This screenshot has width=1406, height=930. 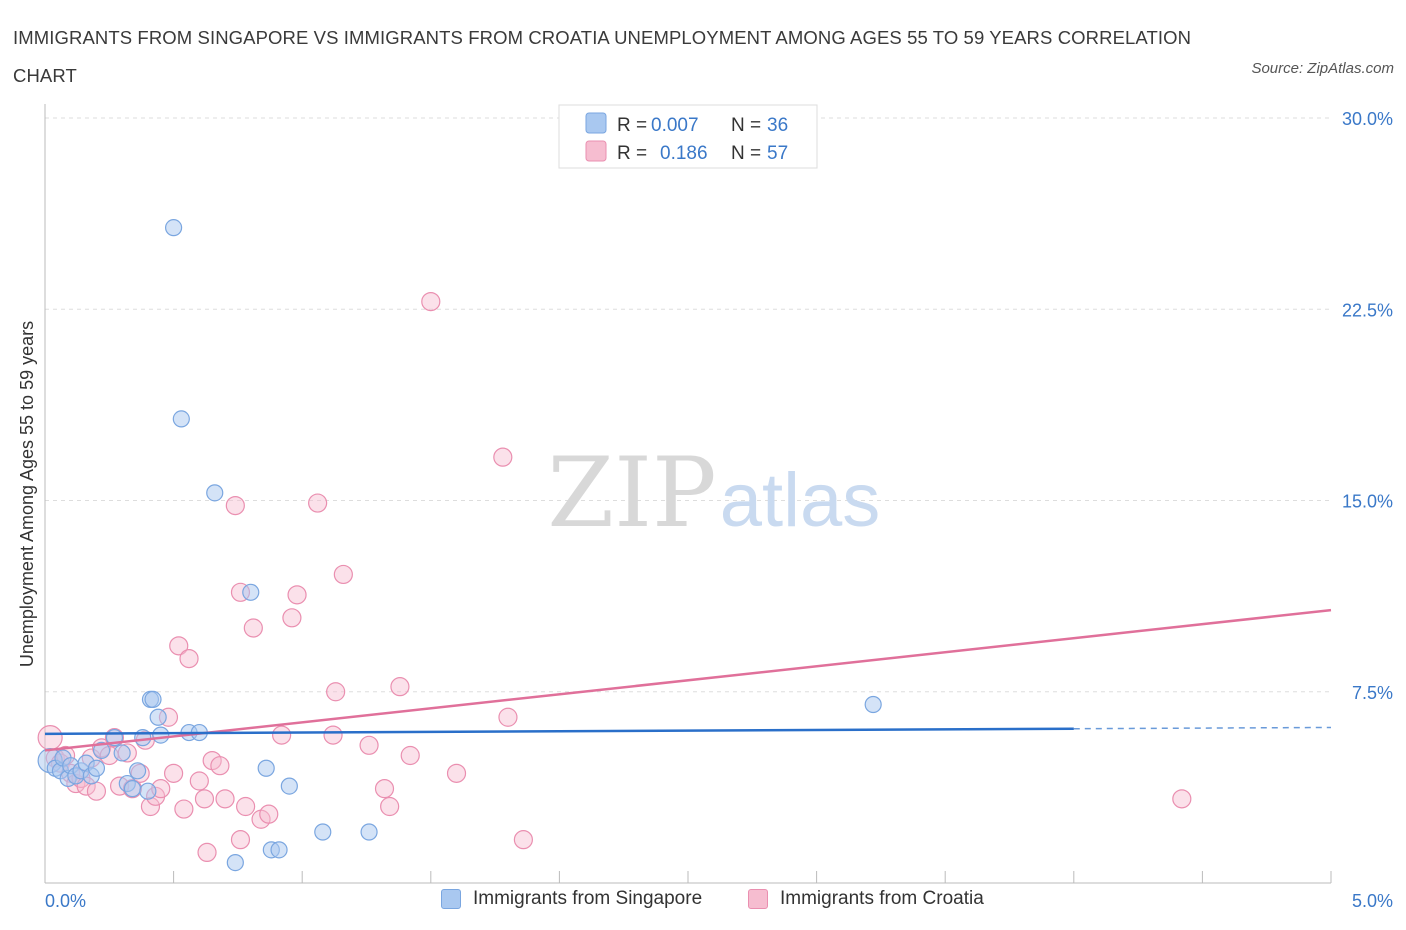 I want to click on source-label: Source: ZipAtlas.com, so click(x=1322, y=68).